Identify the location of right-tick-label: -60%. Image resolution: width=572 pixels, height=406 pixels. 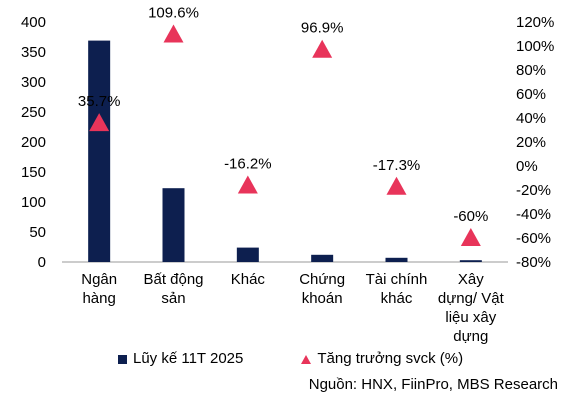
(533, 238).